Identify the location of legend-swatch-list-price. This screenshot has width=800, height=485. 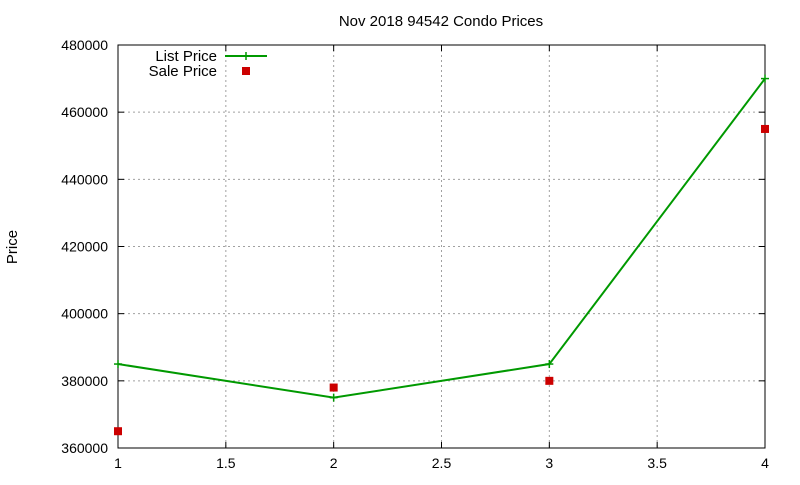
(246, 56).